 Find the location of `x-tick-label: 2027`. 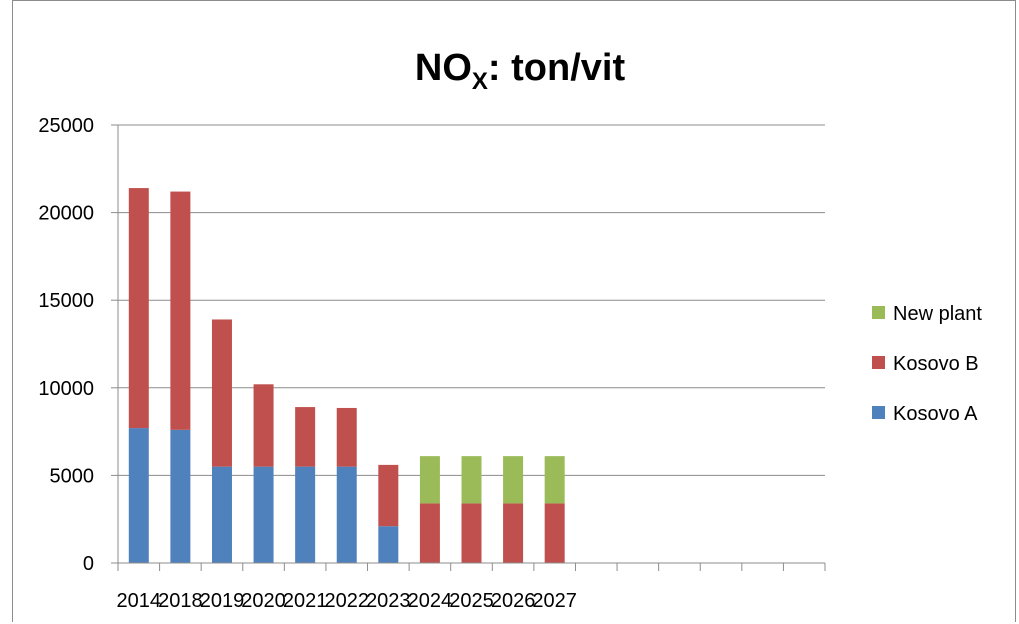

x-tick-label: 2027 is located at coordinates (554, 601).